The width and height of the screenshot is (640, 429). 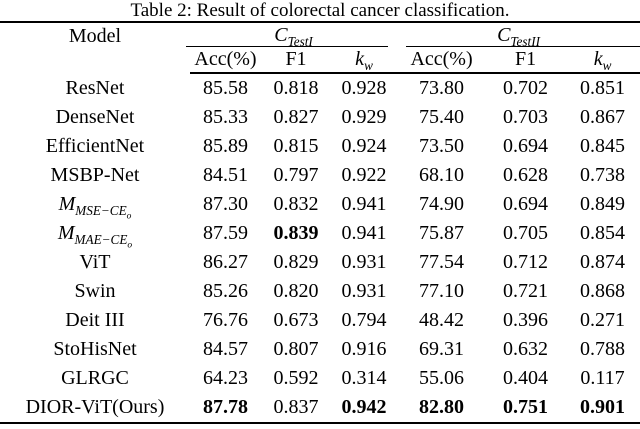 What do you see at coordinates (603, 88) in the screenshot?
I see `value-cell: 0.851` at bounding box center [603, 88].